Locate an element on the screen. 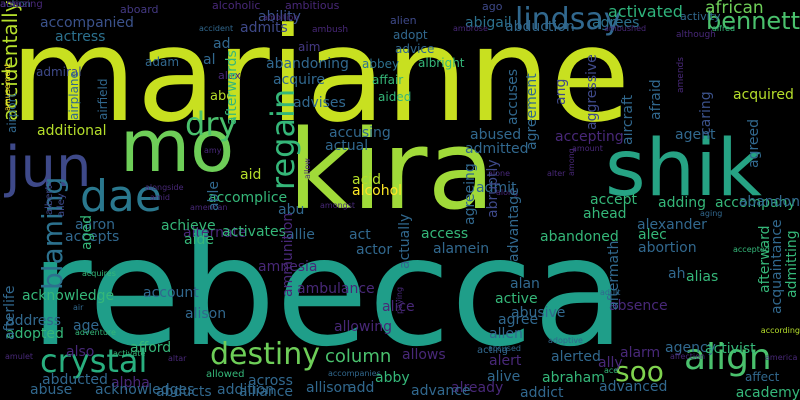 Image resolution: width=800 pixels, height=400 pixels. word-across: across is located at coordinates (270, 381).